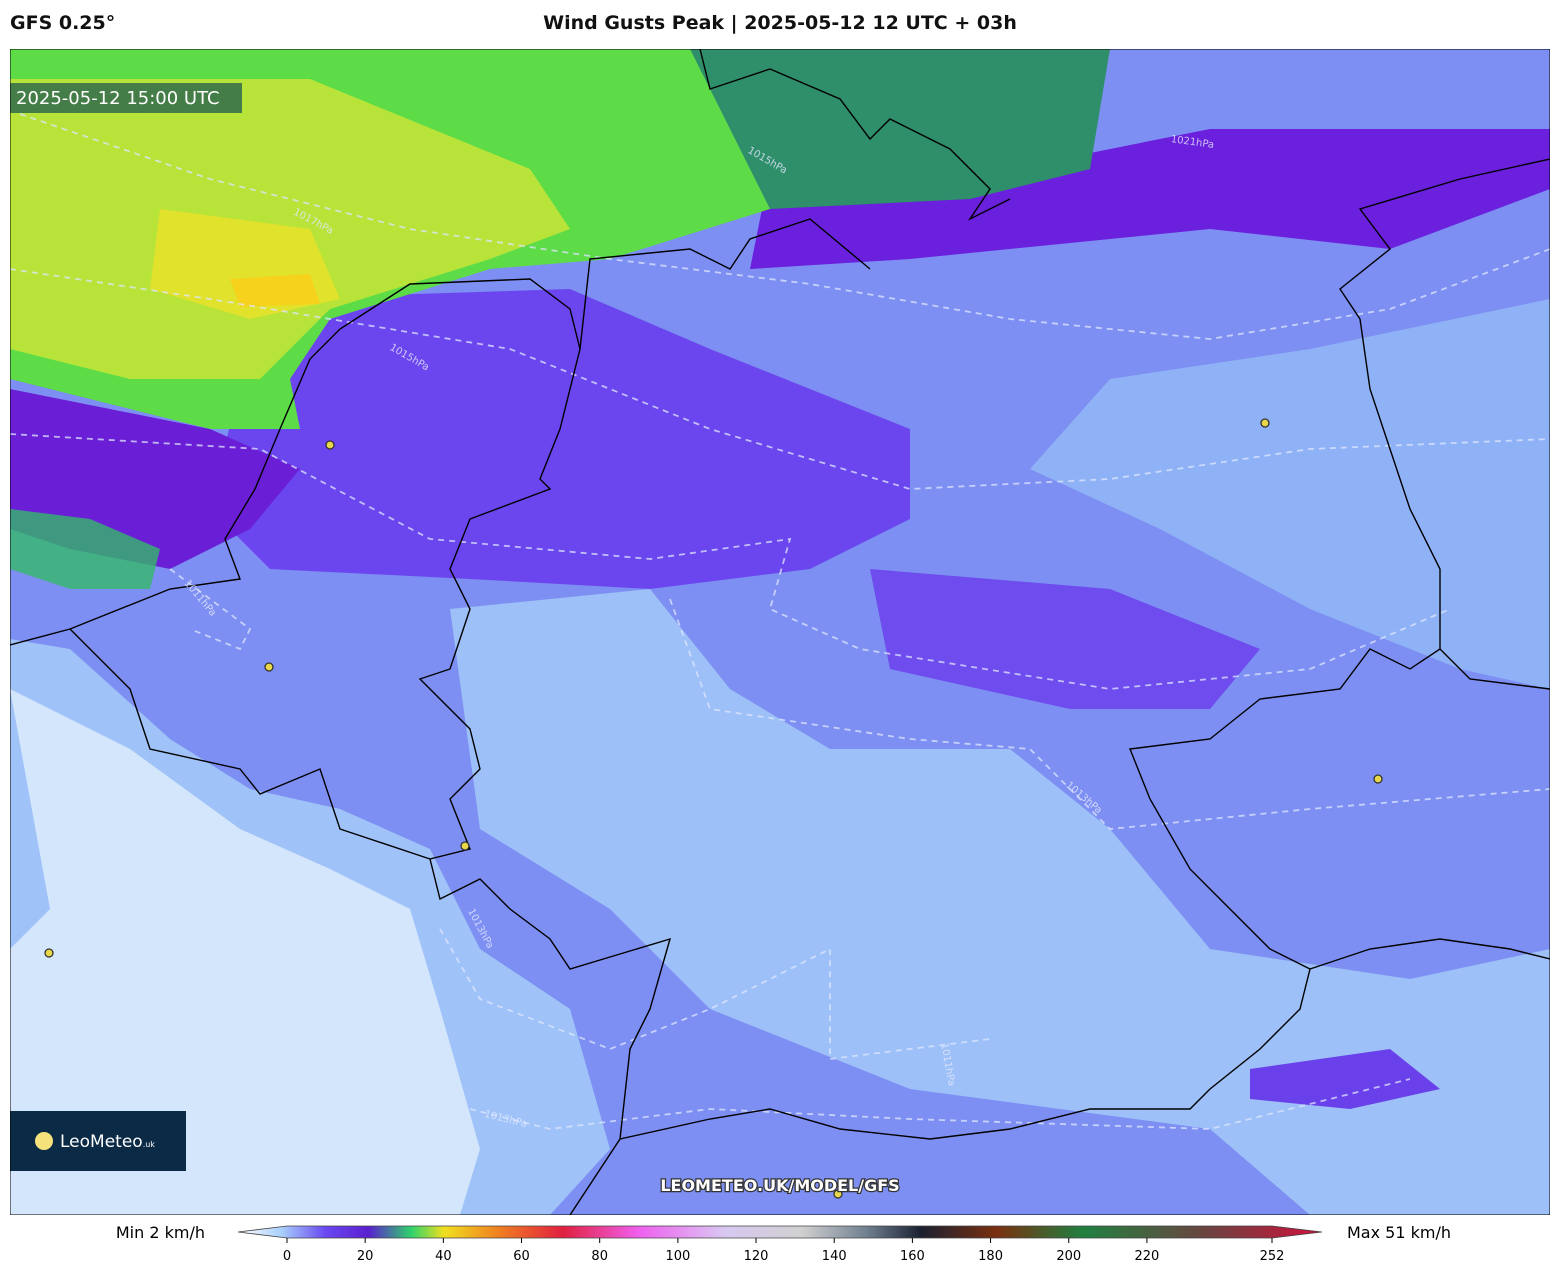 Image resolution: width=1560 pixels, height=1262 pixels. Describe the element at coordinates (990, 1255) in the screenshot. I see `colorbar-tick-label: 180` at that location.